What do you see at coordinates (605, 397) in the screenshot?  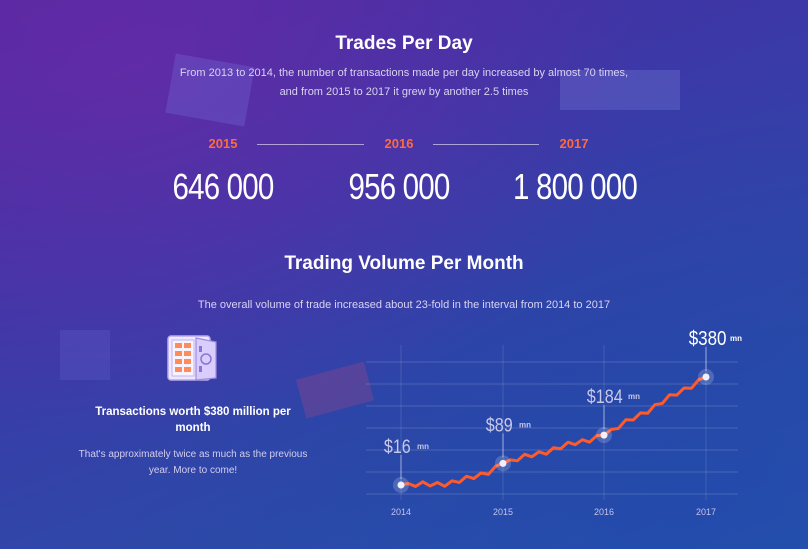 I see `data-label: $184` at bounding box center [605, 397].